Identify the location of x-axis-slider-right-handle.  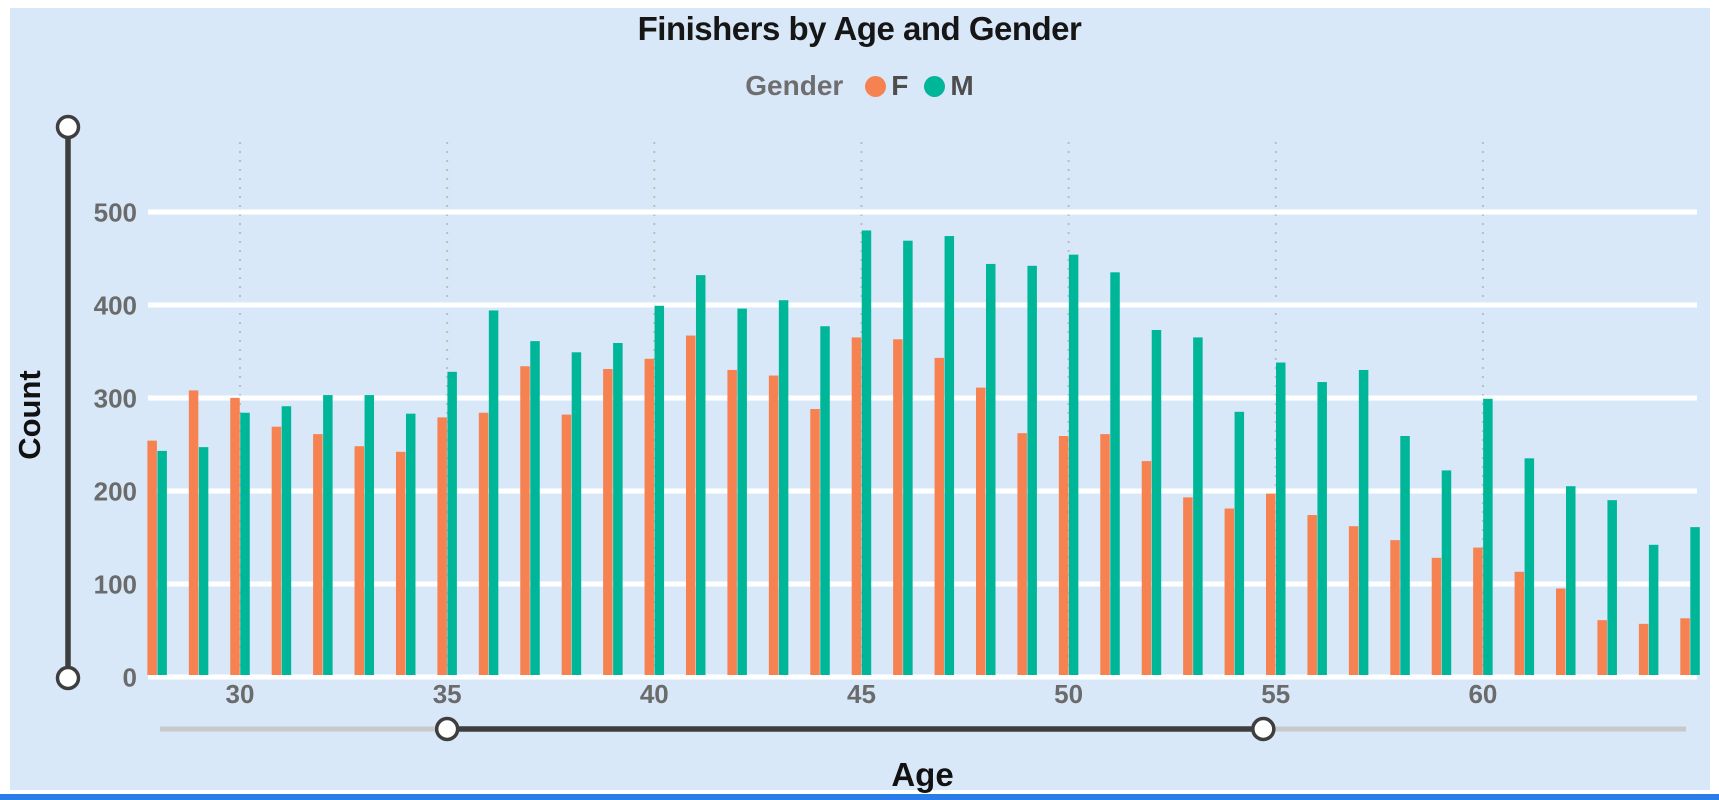
(1263, 729).